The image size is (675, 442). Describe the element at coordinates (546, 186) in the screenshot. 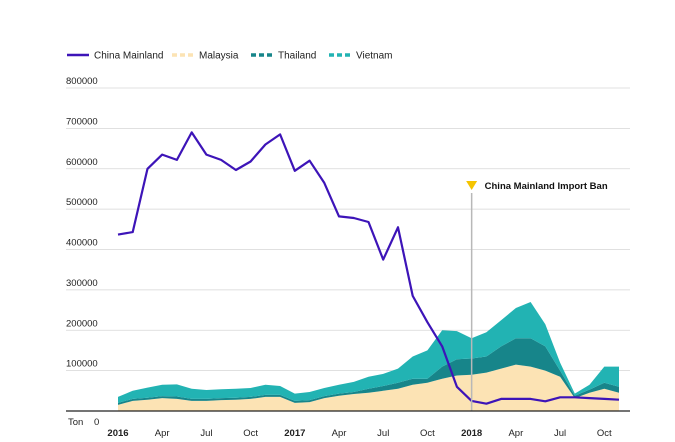

I see `import-ban-label: China Mainland Import Ban` at that location.